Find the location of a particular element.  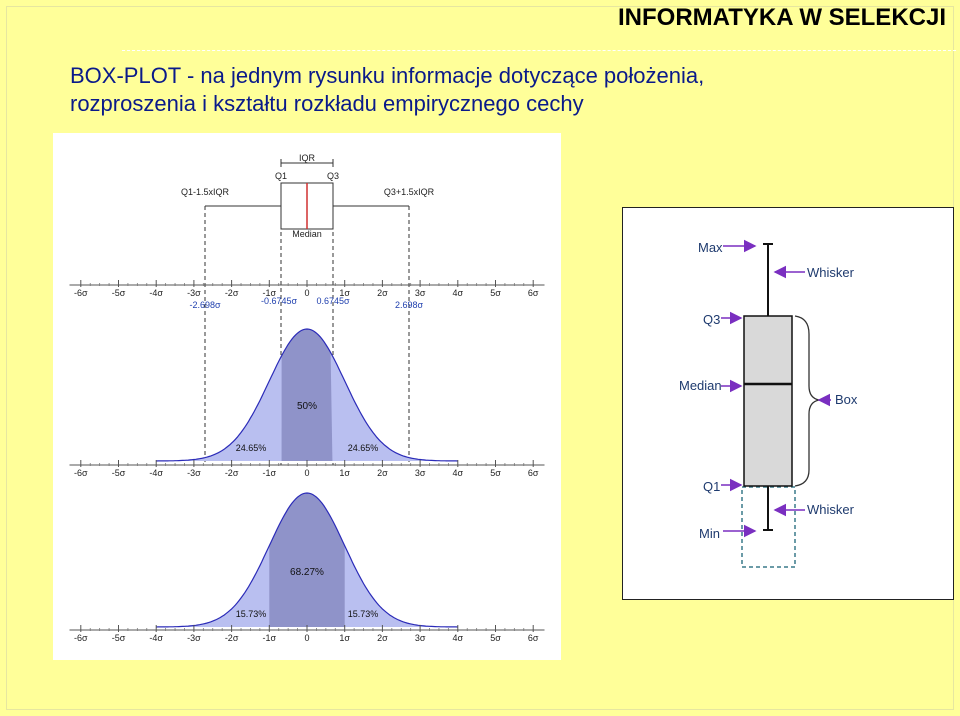

boxplot-anatomy-svg: Max Whisker Q3 Median Box Q1 Whisker Min is located at coordinates (768, 403).